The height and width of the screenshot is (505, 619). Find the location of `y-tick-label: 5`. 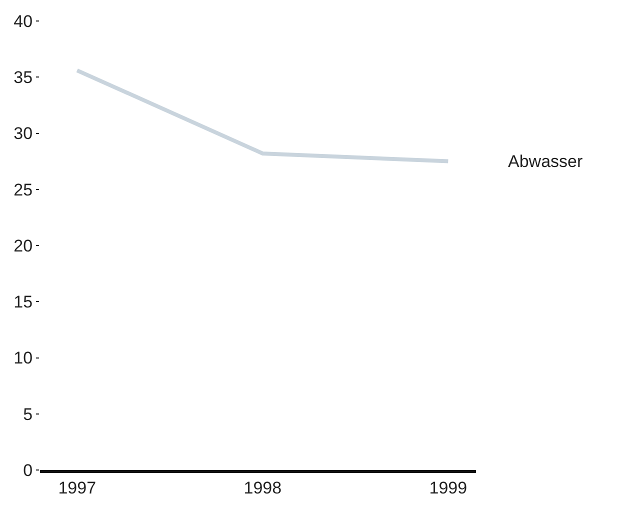

y-tick-label: 5 is located at coordinates (28, 414).